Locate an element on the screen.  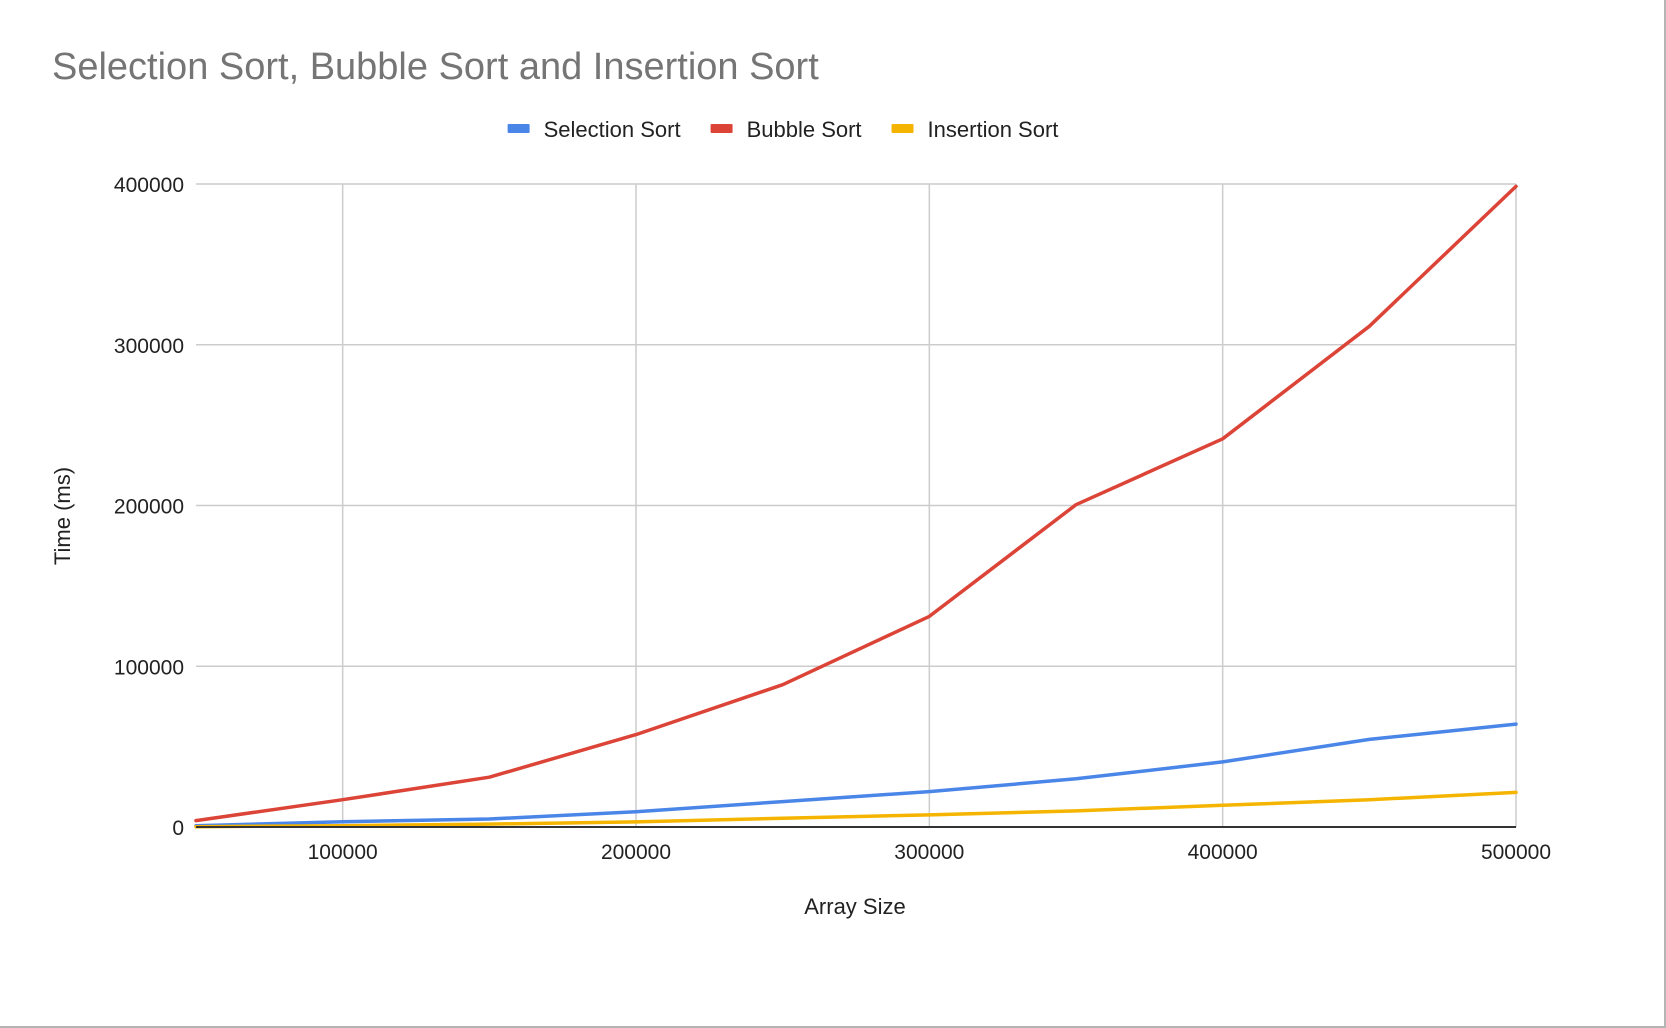
y-tick-label: 200000 is located at coordinates (149, 507).